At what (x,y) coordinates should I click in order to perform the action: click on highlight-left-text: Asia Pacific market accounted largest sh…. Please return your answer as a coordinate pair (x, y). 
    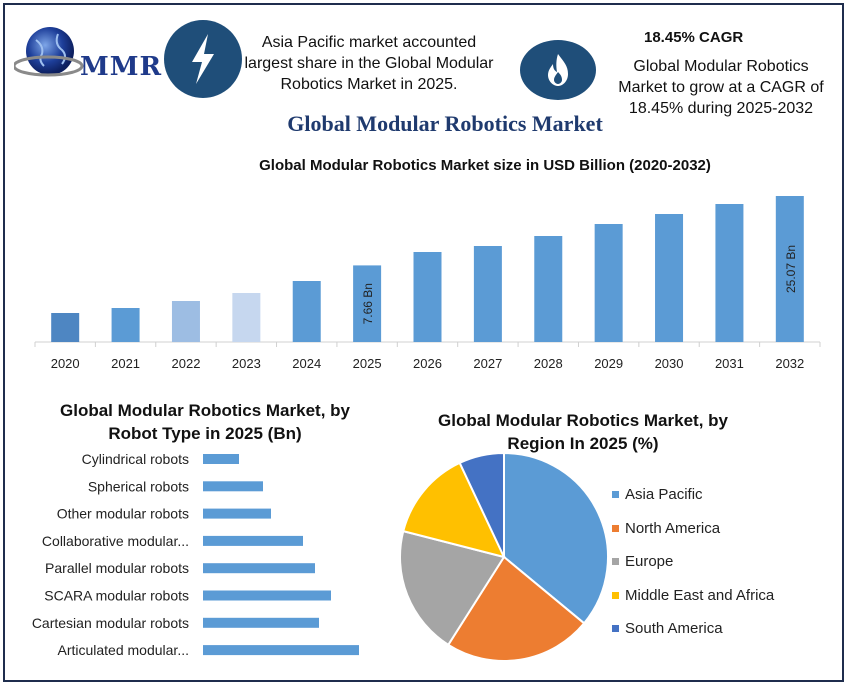
    Looking at the image, I should click on (369, 63).